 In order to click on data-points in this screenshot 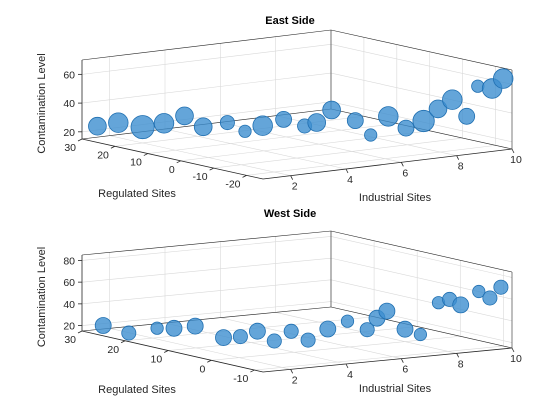, I will do `click(301, 314)`.